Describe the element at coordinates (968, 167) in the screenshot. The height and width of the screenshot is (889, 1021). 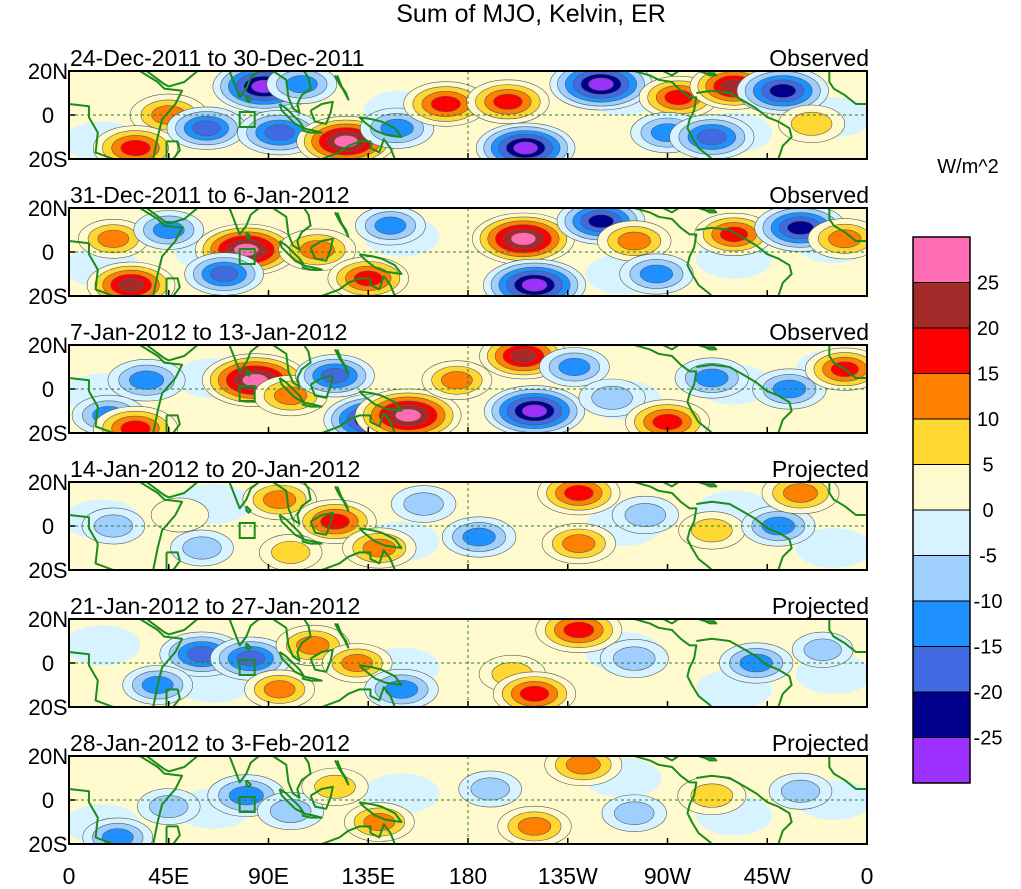
I see `units-label: W/m^2` at that location.